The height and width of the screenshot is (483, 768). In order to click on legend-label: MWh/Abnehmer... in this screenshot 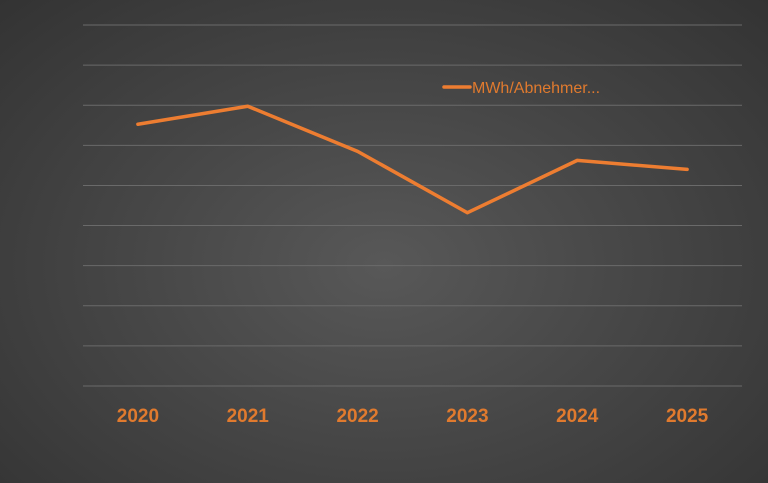, I will do `click(536, 88)`.